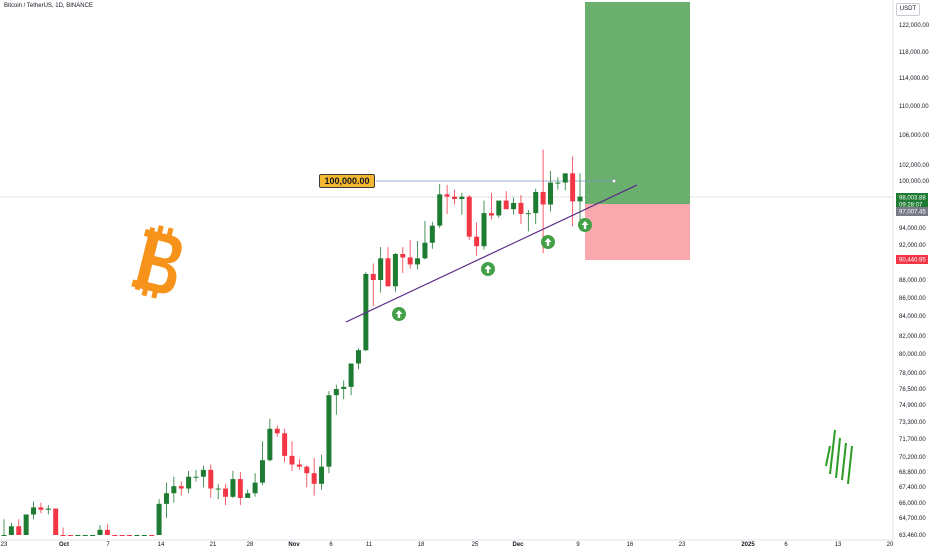 The width and height of the screenshot is (932, 550). Describe the element at coordinates (447, 545) in the screenshot. I see `time-axis: 23 Oct 7 14 21 28 Nov 6 11 18 25 Dec 9 16 23 2025 6 13 20` at that location.